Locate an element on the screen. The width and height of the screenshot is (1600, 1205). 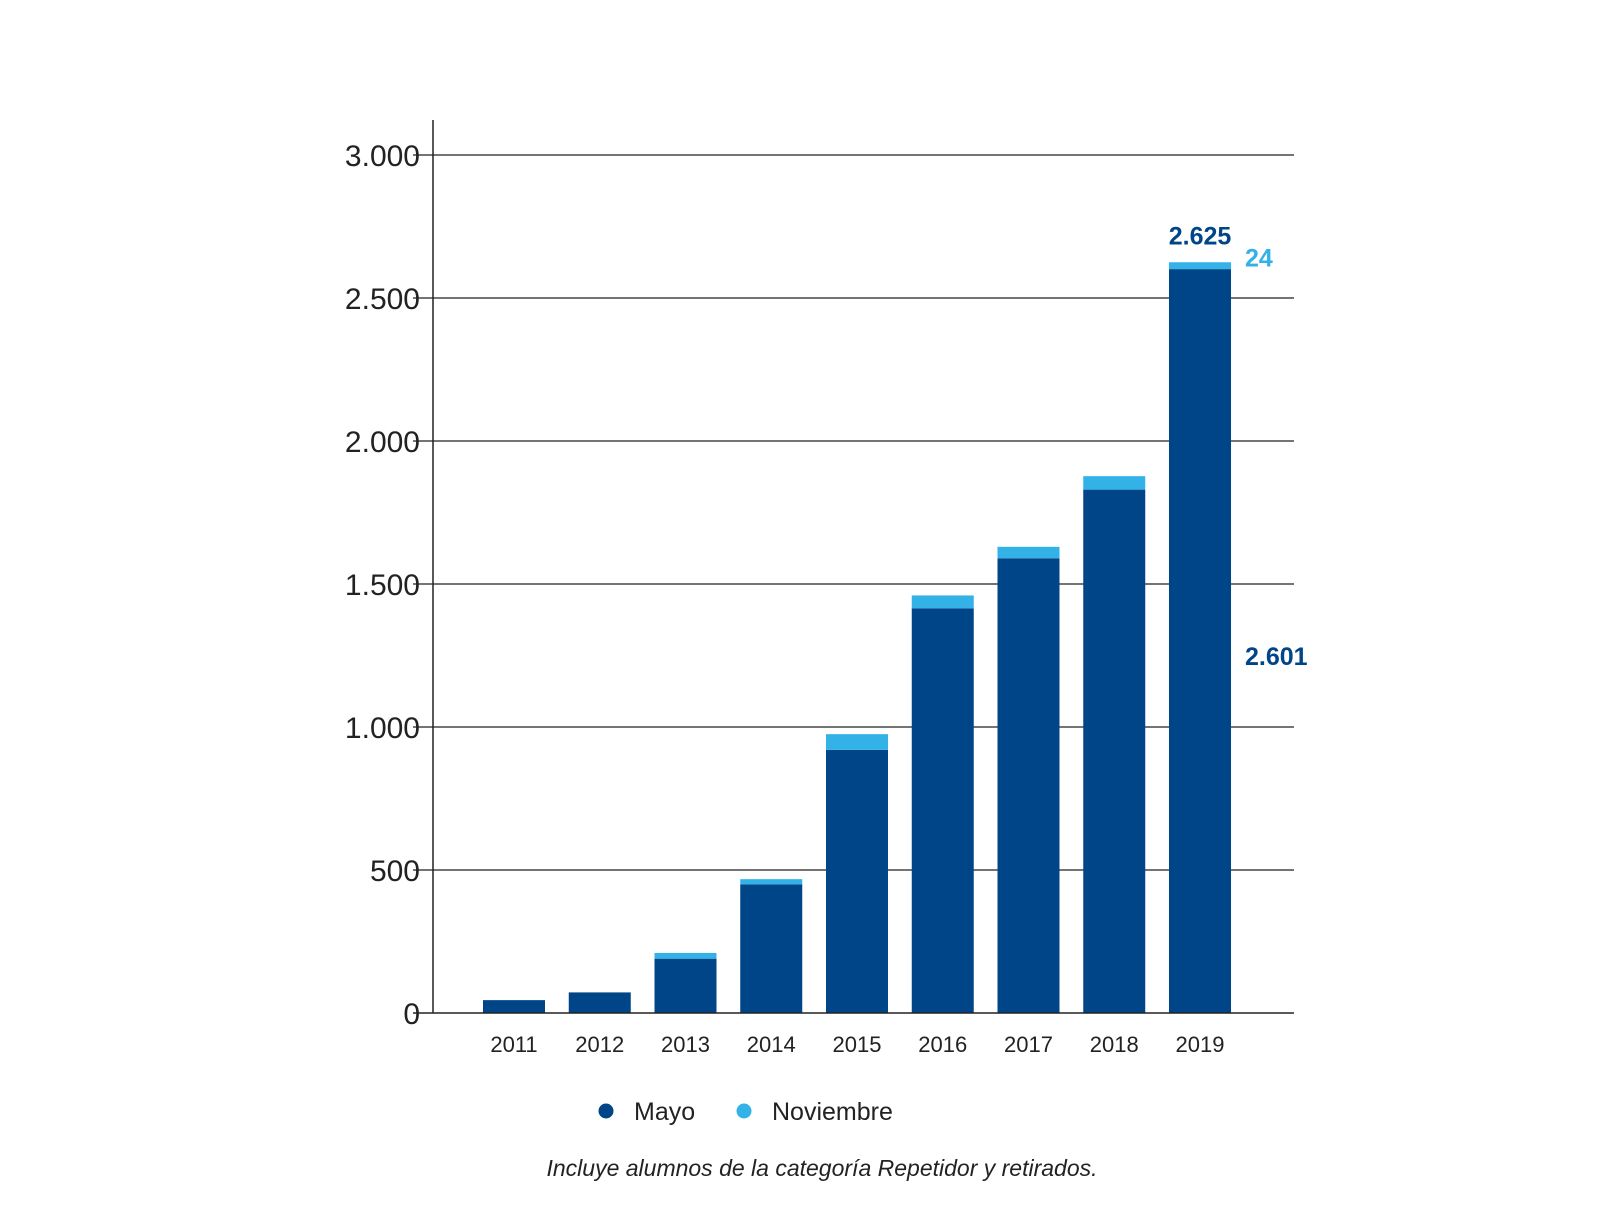
bar-noviembre-2013 is located at coordinates (685, 955).